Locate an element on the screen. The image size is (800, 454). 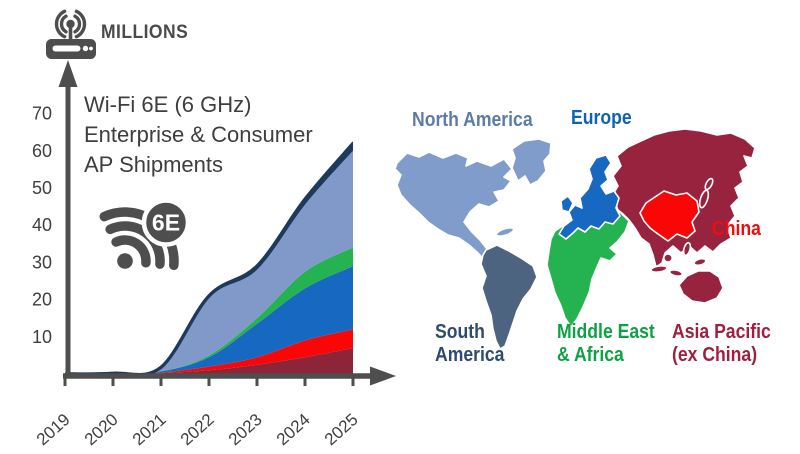
label-line: Middle East is located at coordinates (606, 332).